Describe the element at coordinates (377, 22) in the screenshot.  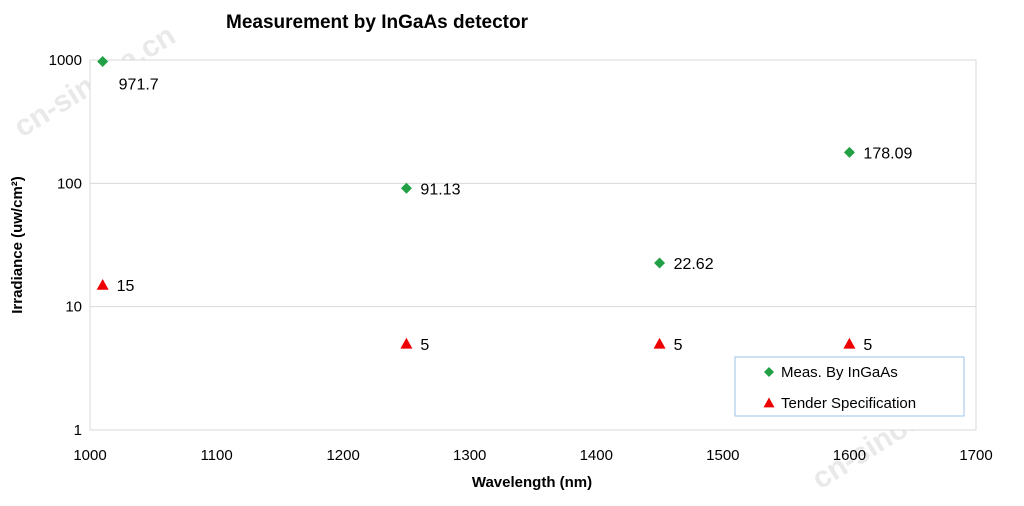
I see `chart-title: Measurement by InGaAs detector` at that location.